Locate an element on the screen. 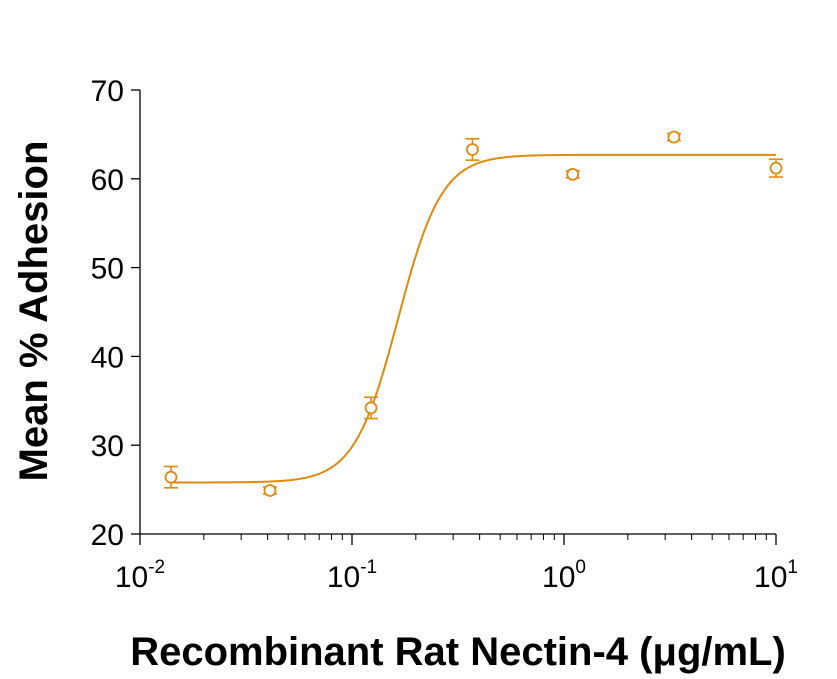  x-axis-label: Recombinant Rat Nectin-4 (μg/mL) is located at coordinates (458, 652).